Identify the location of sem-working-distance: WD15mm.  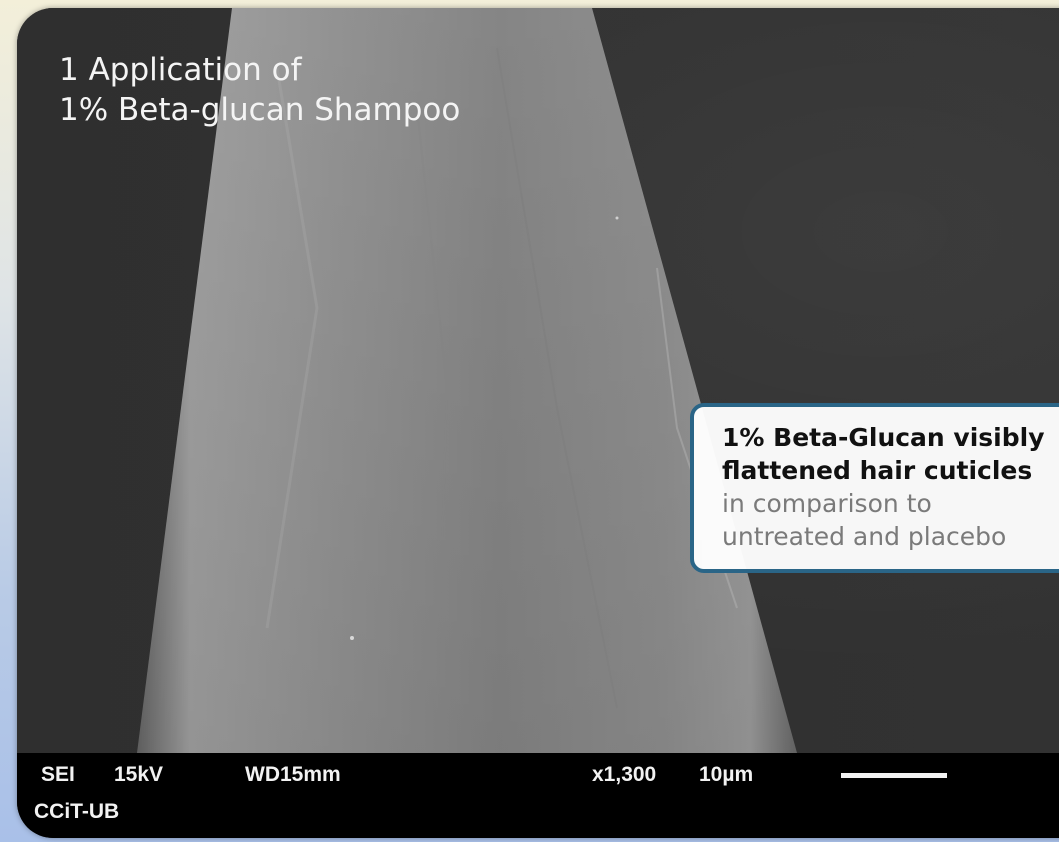
(293, 774).